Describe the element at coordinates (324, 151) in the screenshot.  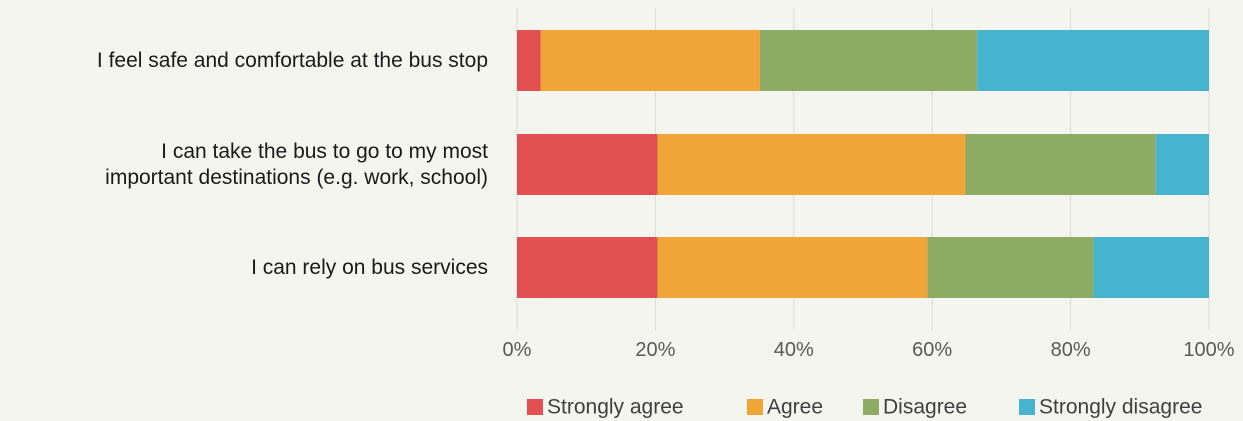
I see `category-label: I can take the bus to go to my most` at that location.